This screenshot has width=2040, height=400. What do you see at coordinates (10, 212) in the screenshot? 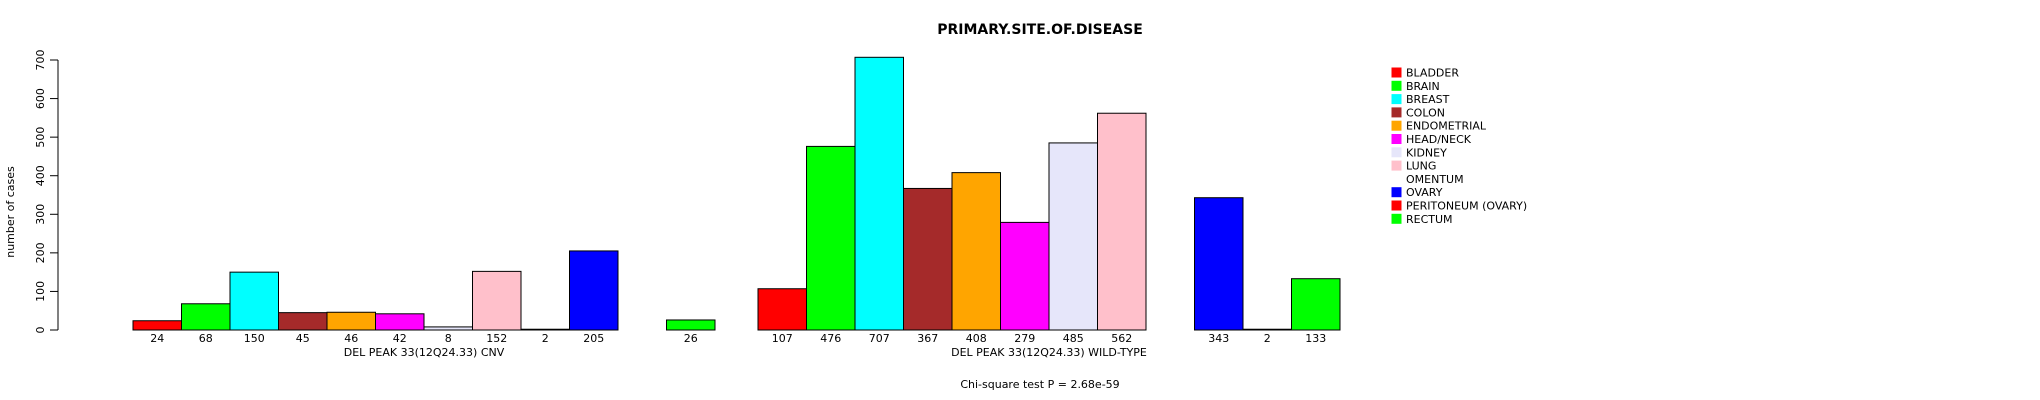
I see `y-axis-label: number of cases` at bounding box center [10, 212].